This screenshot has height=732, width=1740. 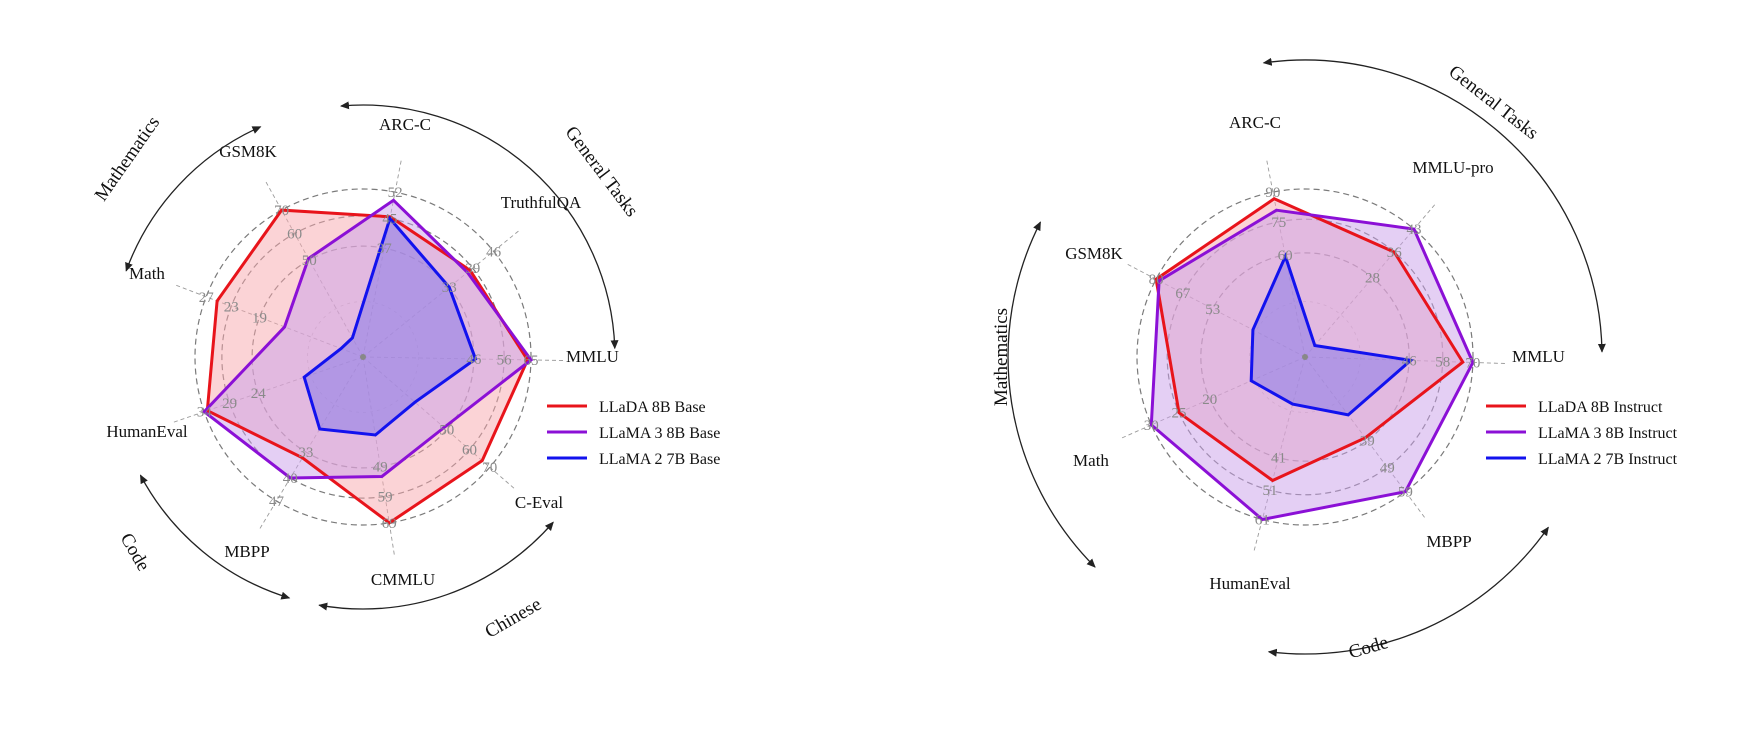 I want to click on series-line-llama-3-8b-base, so click(x=367, y=339).